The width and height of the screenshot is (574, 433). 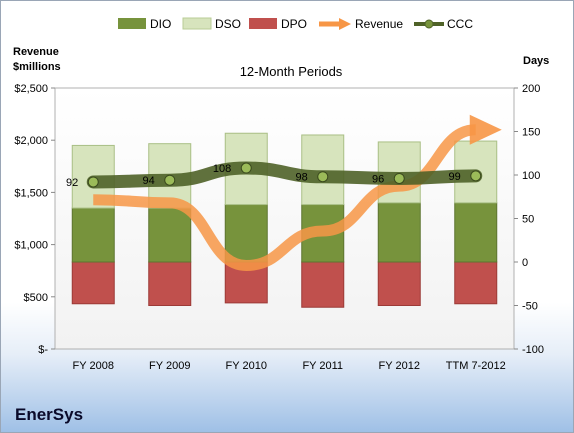 I want to click on left-axis: $- $500 $1,000 $1,500 $2,000 $2,500, so click(x=34, y=219).